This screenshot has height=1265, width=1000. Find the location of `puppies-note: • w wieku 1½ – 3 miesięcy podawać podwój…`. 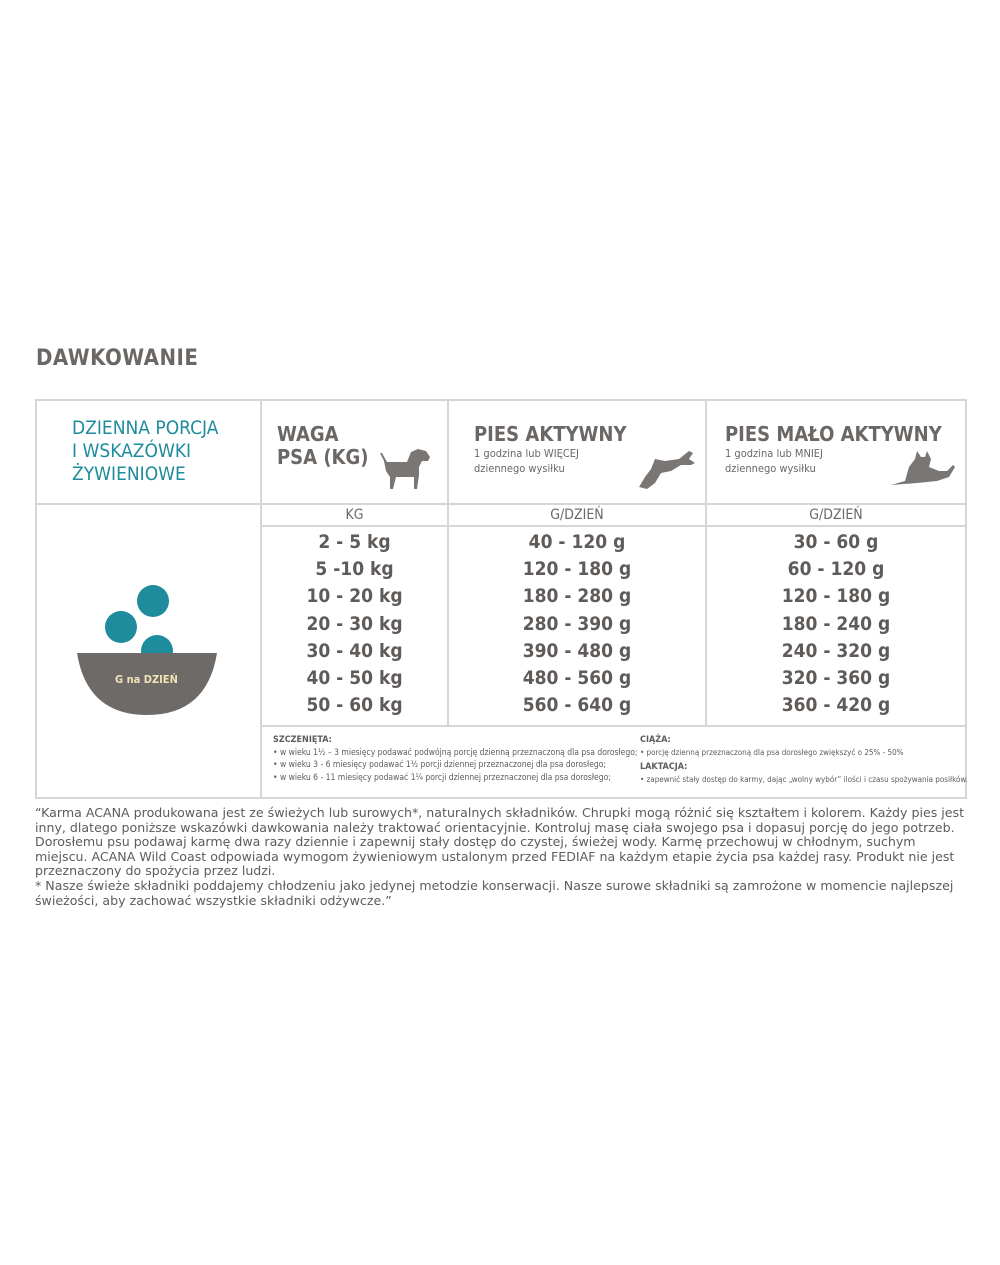

puppies-note: • w wieku 1½ – 3 miesięcy podawać podwój… is located at coordinates (455, 752).